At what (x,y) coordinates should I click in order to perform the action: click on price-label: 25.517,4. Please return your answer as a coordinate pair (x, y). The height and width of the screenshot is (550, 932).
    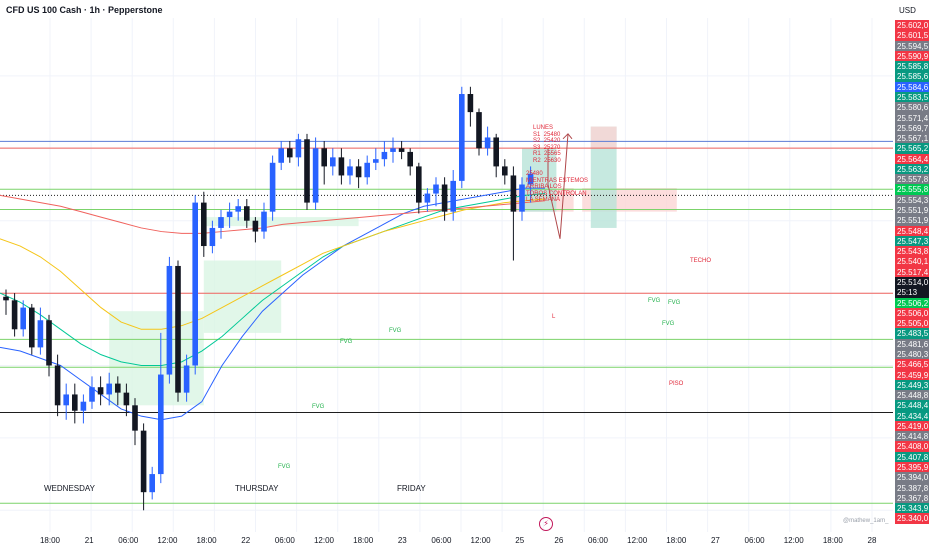
    Looking at the image, I should click on (912, 272).